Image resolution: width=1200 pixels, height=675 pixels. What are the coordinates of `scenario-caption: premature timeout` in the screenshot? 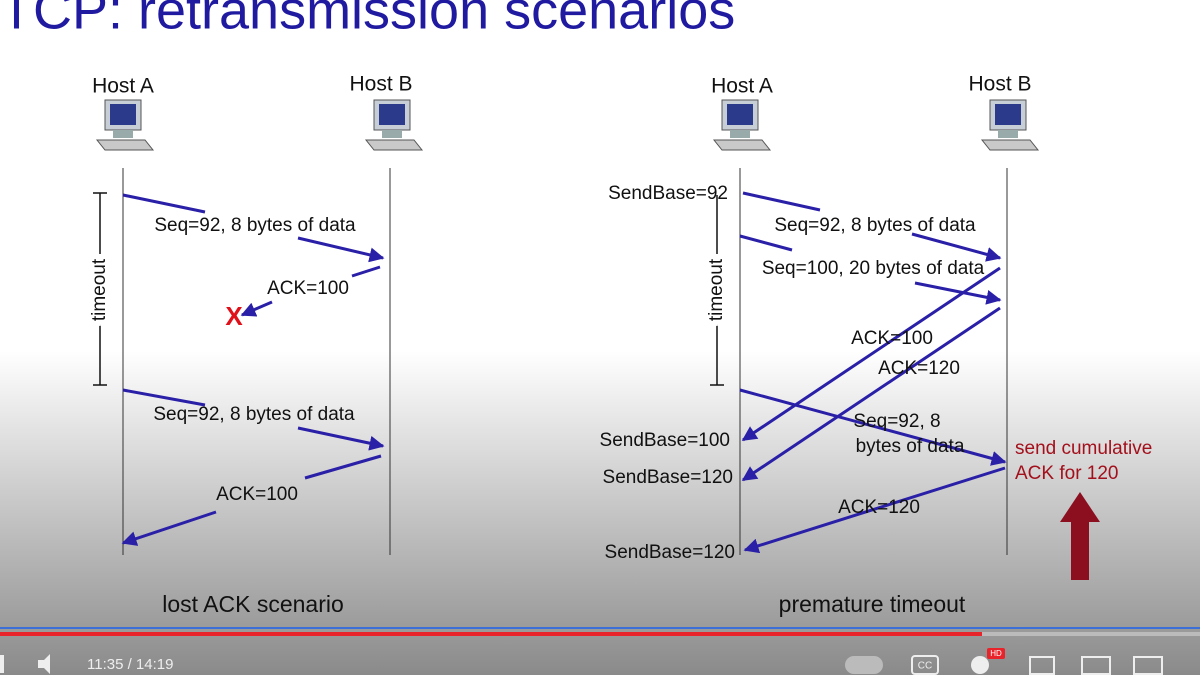 It's located at (872, 604).